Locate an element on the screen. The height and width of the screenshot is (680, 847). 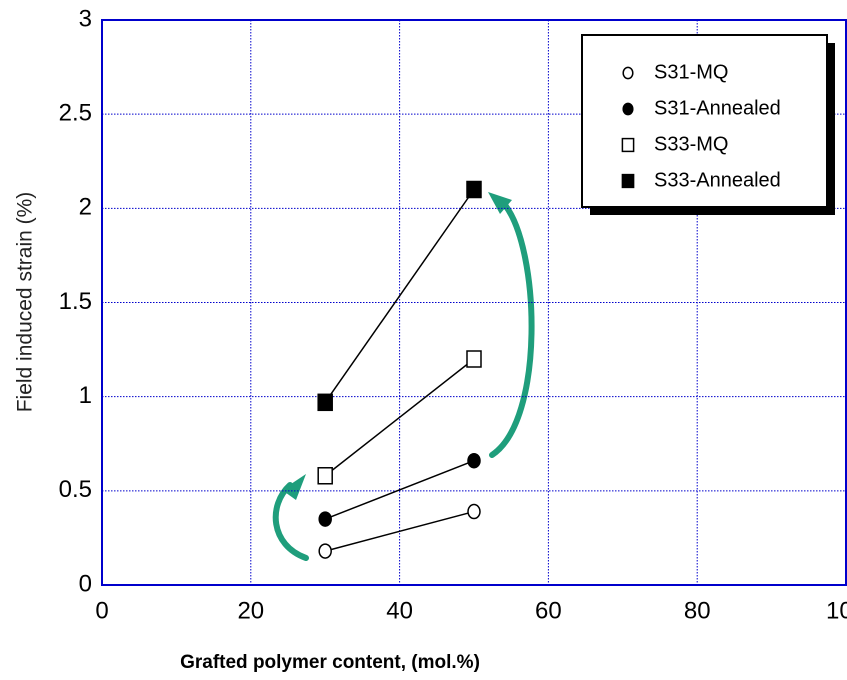
x-tick-label: 100 is located at coordinates (836, 610).